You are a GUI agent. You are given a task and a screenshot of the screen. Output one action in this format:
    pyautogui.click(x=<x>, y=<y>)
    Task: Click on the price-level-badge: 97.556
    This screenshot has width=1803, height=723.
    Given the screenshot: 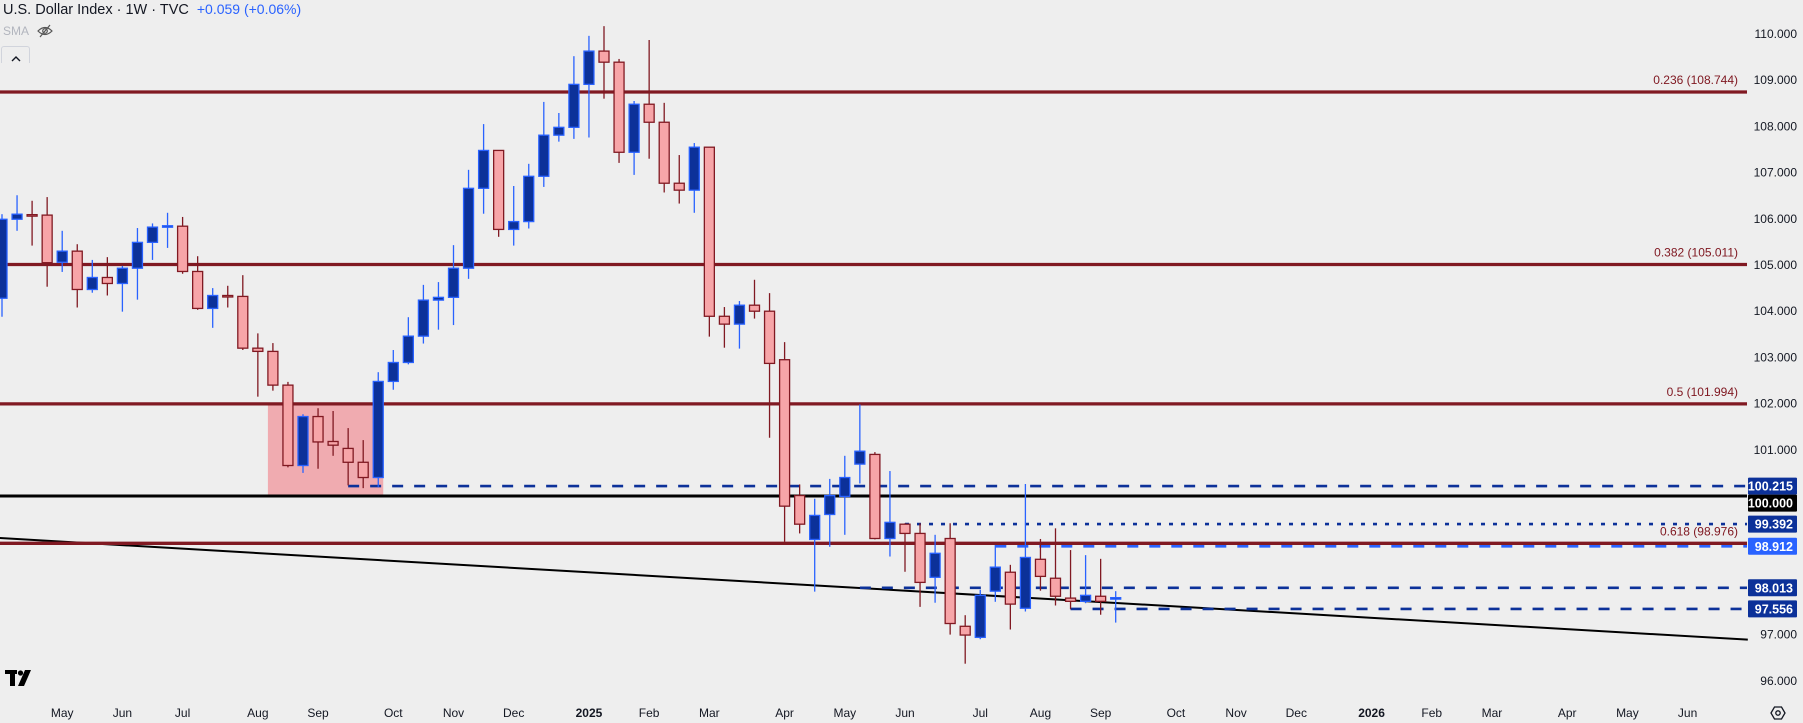 What is the action you would take?
    pyautogui.click(x=1772, y=609)
    